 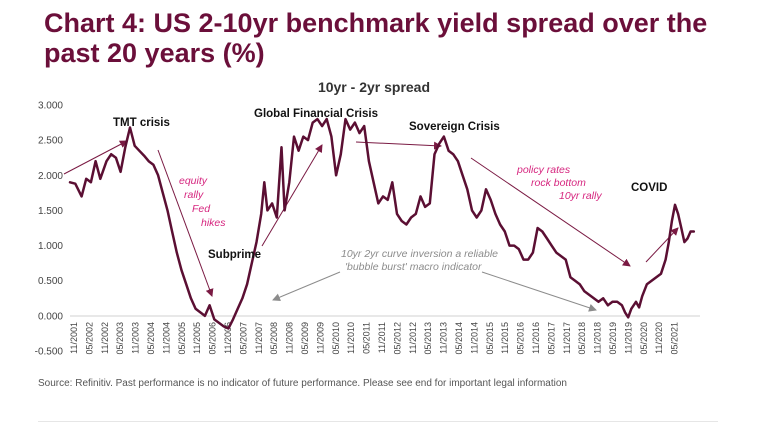 What do you see at coordinates (50, 176) in the screenshot?
I see `y-tick-label: 2.000` at bounding box center [50, 176].